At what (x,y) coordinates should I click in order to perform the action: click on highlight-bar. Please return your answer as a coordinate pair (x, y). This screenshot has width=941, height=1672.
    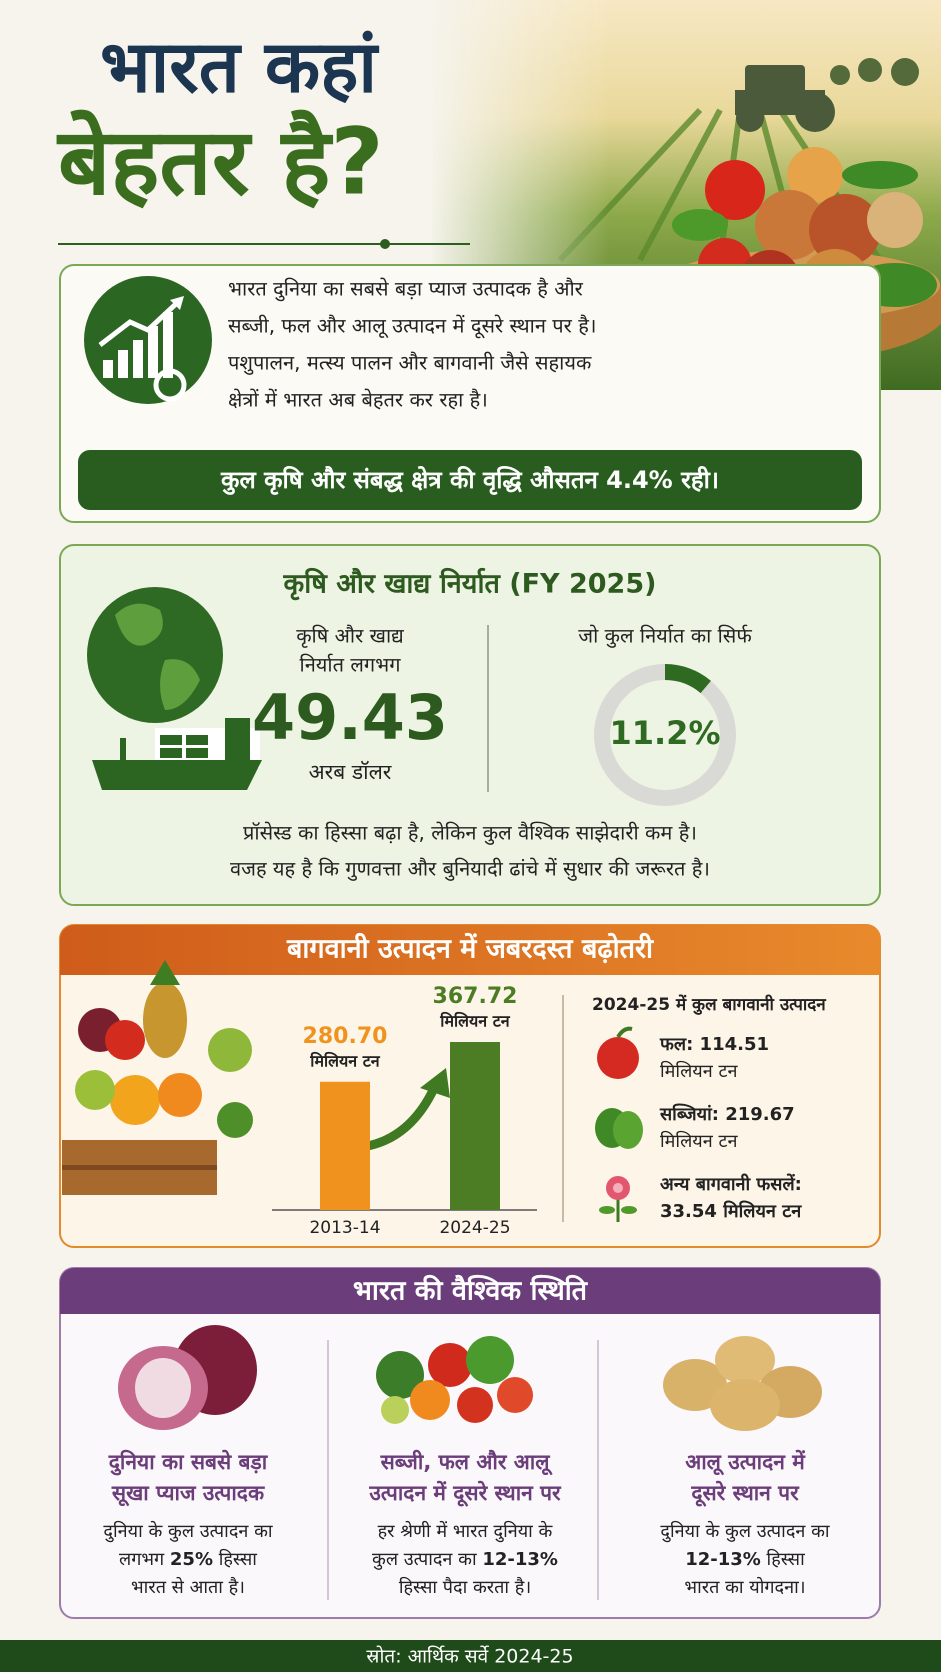
    Looking at the image, I should click on (470, 480).